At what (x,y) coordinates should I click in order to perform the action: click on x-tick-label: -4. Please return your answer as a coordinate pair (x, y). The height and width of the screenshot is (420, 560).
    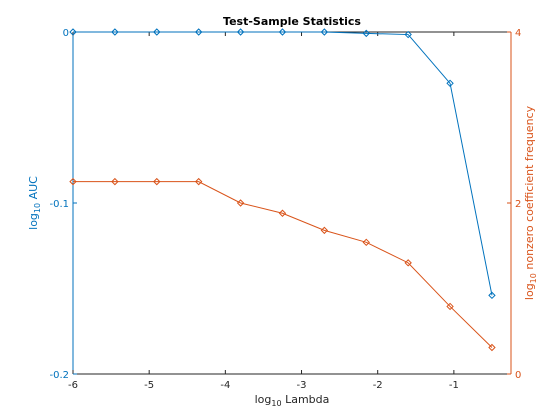
    Looking at the image, I should click on (225, 385).